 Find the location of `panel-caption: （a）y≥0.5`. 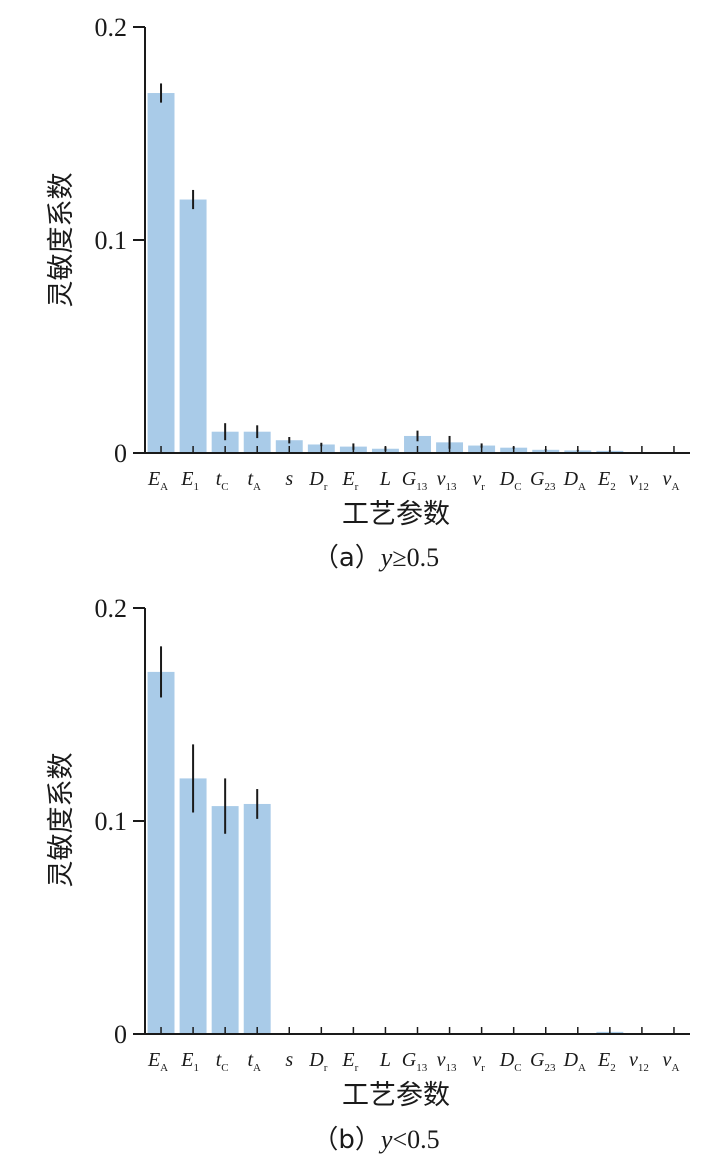

panel-caption: （a）y≥0.5 is located at coordinates (376, 558).